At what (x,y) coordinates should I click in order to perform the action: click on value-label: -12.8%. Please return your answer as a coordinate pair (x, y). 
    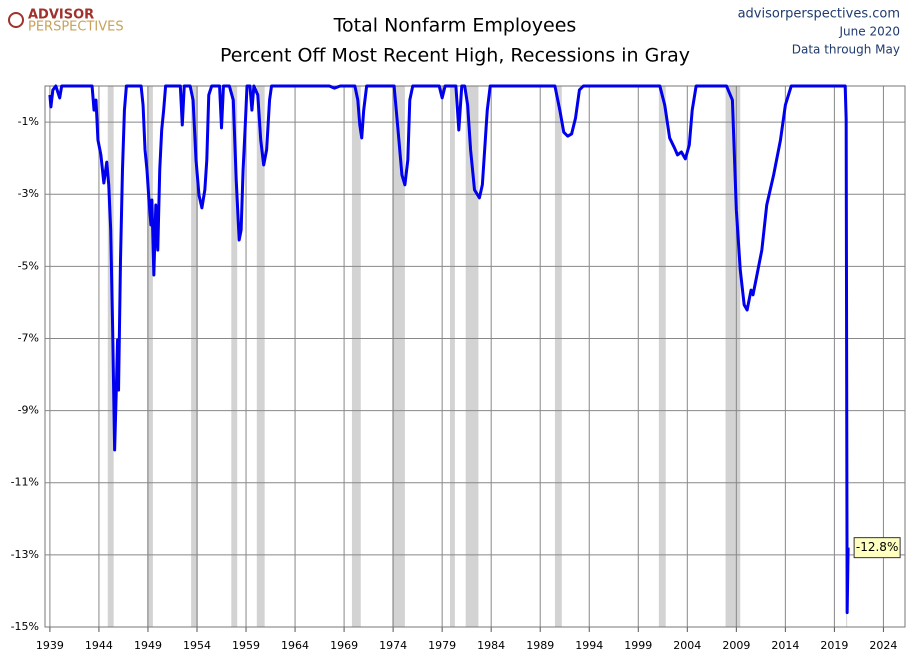
    Looking at the image, I should click on (877, 547).